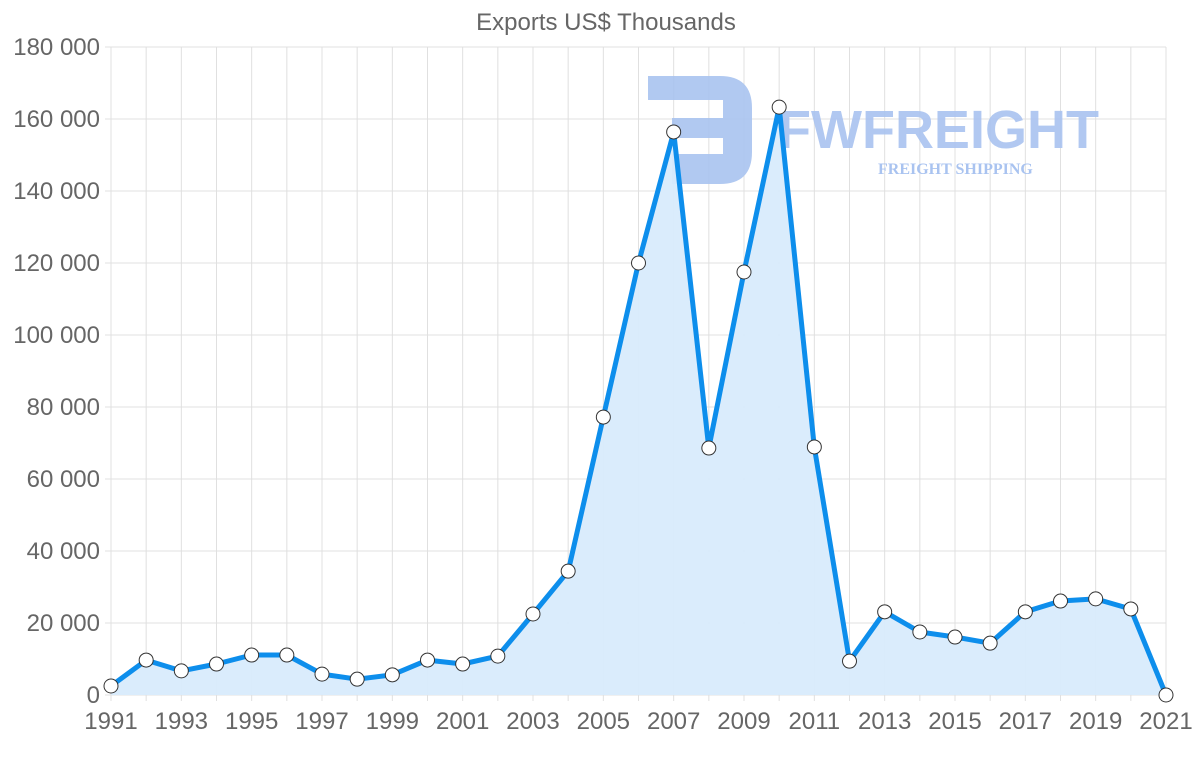 This screenshot has height=763, width=1200. I want to click on x-tick-label: 2015, so click(954, 721).